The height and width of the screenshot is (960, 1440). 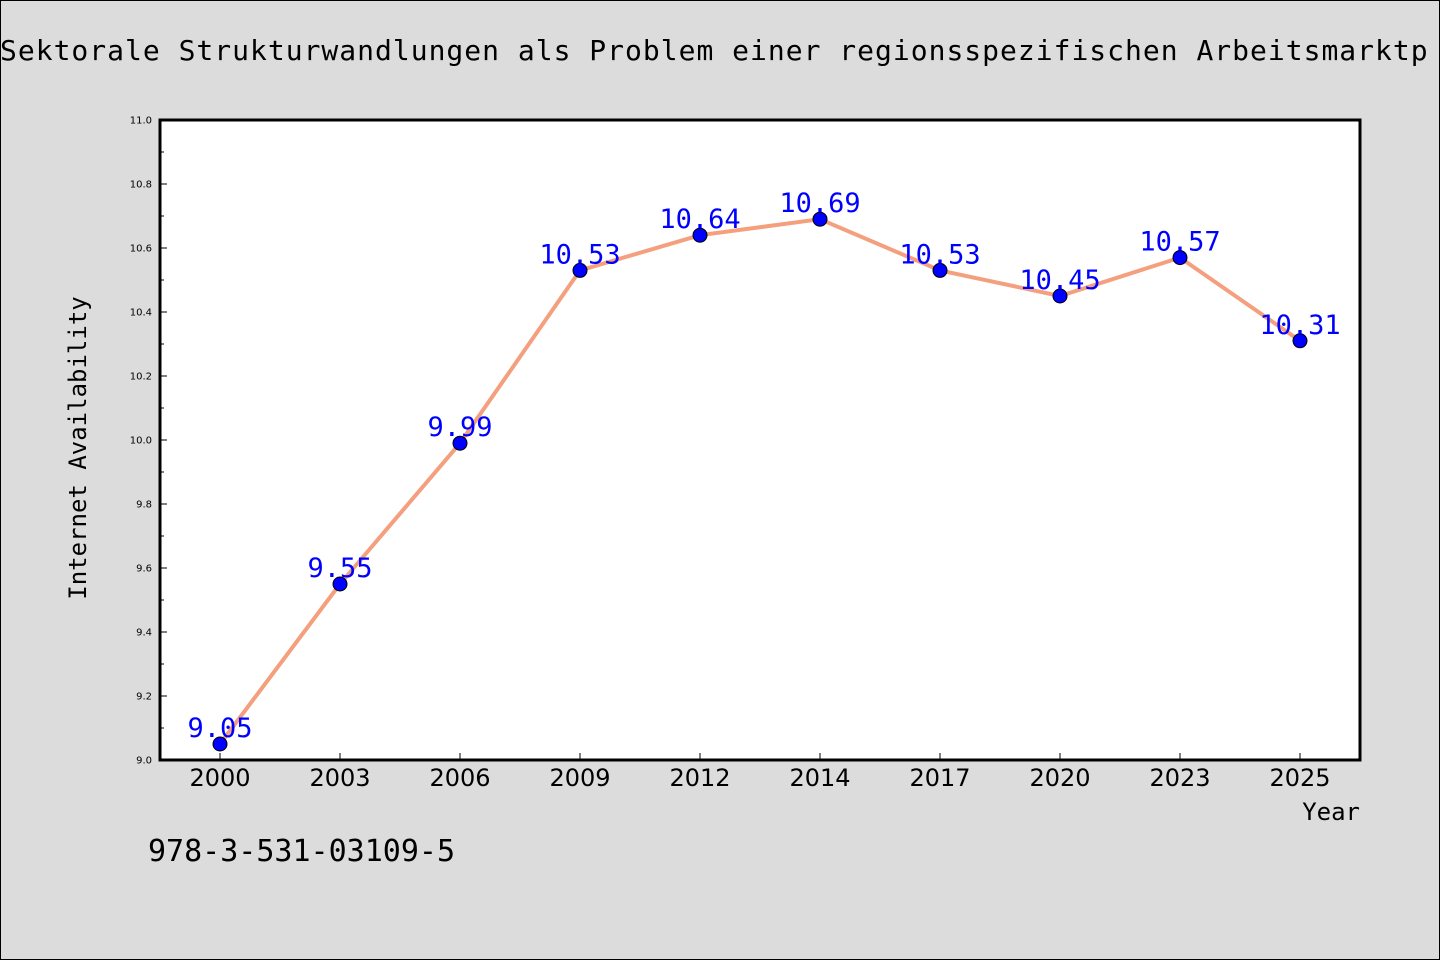 I want to click on y-tick-label: 10.6, so click(x=141, y=249).